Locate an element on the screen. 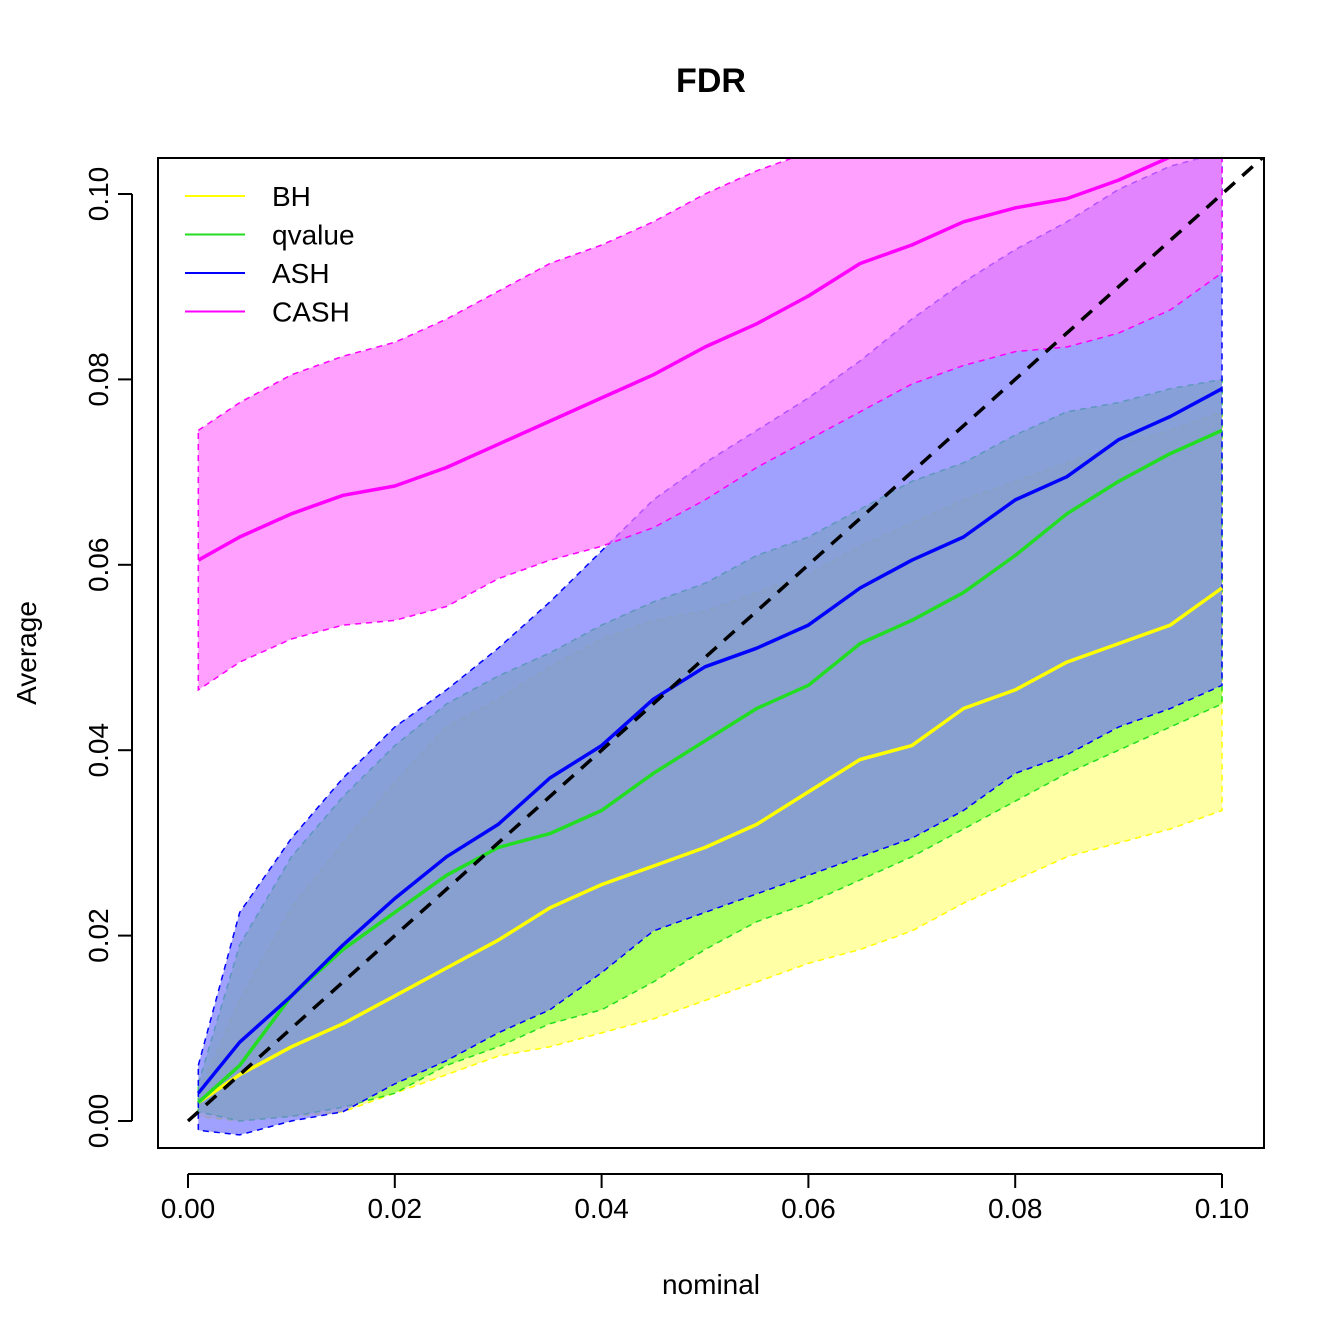 Image resolution: width=1344 pixels, height=1344 pixels. y-tick-label: 0.00 is located at coordinates (98, 1121).